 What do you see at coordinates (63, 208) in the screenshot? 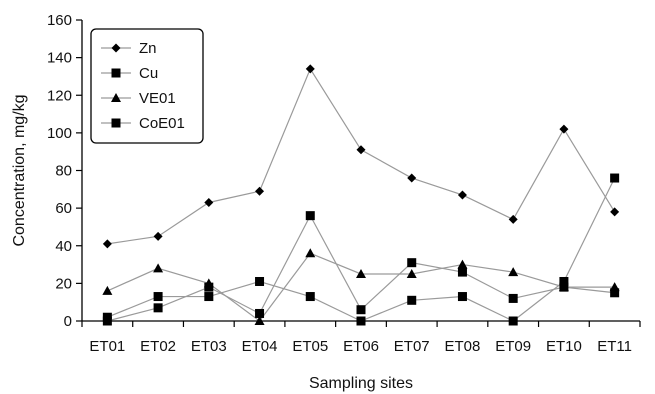
I see `y-tick-label: 60` at bounding box center [63, 208].